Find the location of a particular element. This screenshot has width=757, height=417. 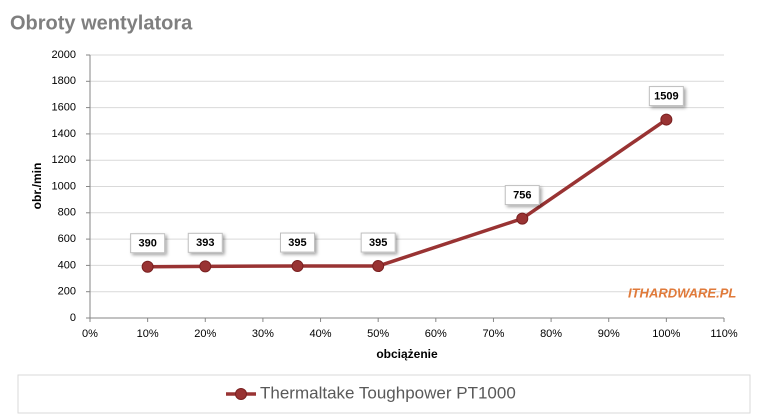

y-tick-label: 1600 is located at coordinates (64, 108).